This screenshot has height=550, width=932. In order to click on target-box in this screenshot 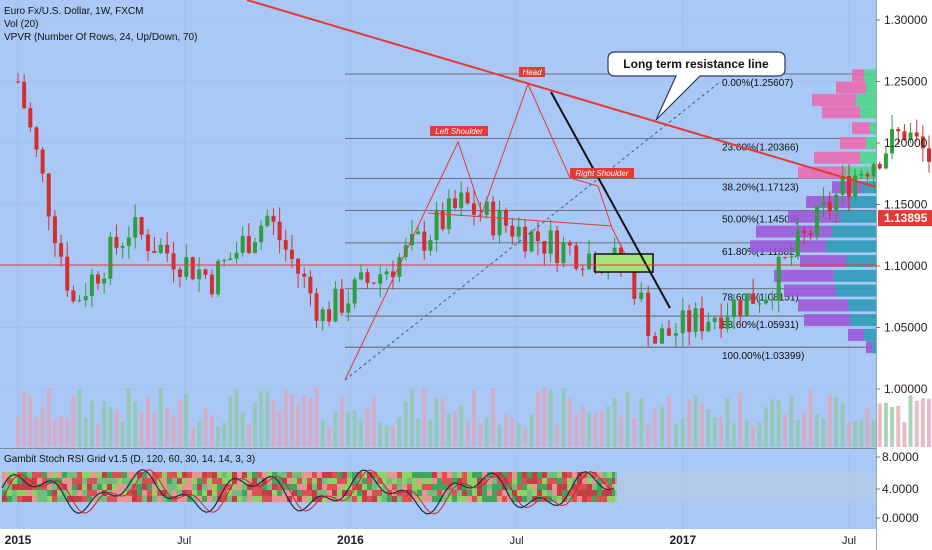, I will do `click(624, 263)`.